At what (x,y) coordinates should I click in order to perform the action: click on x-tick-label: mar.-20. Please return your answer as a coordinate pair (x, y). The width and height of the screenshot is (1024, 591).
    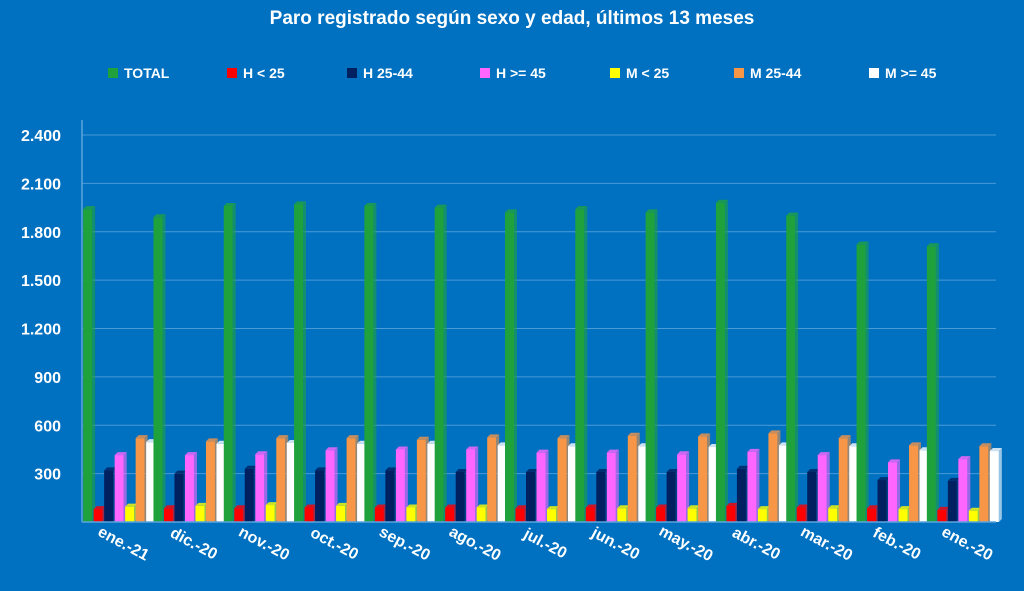
    Looking at the image, I should click on (827, 543).